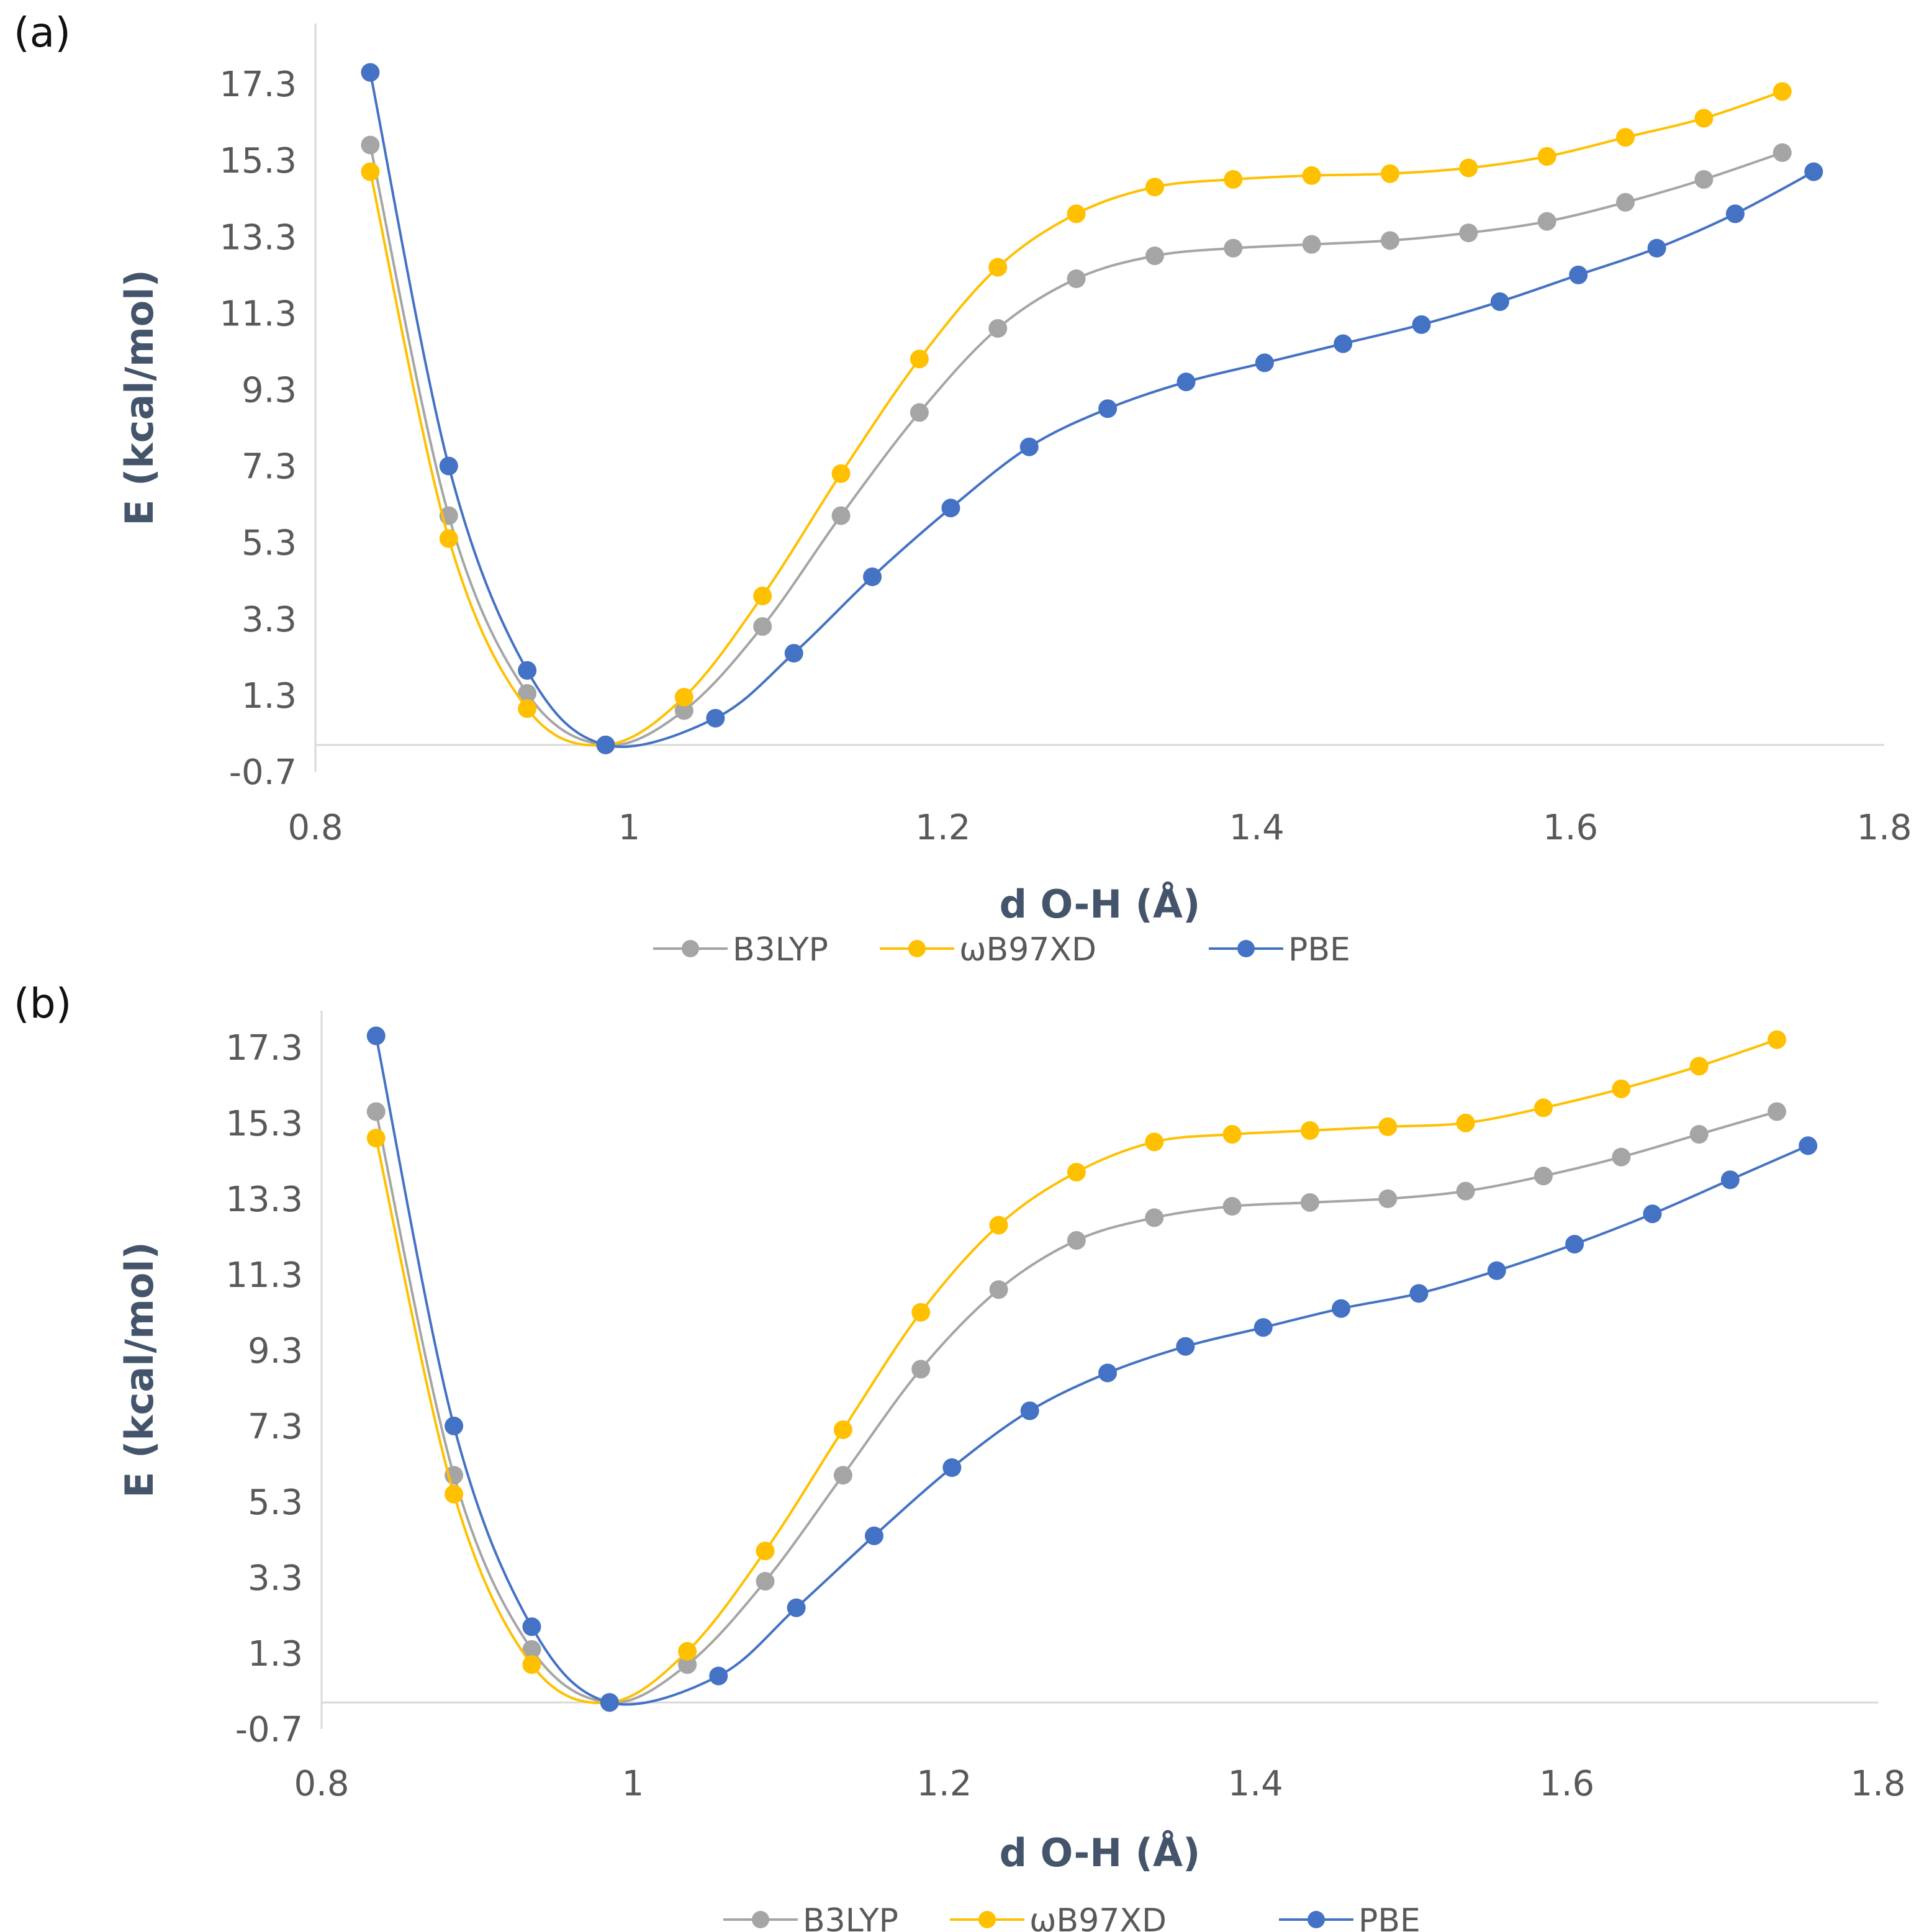 Image resolution: width=1924 pixels, height=1932 pixels. I want to click on chart-a-y-tick-label: 13.3, so click(258, 238).